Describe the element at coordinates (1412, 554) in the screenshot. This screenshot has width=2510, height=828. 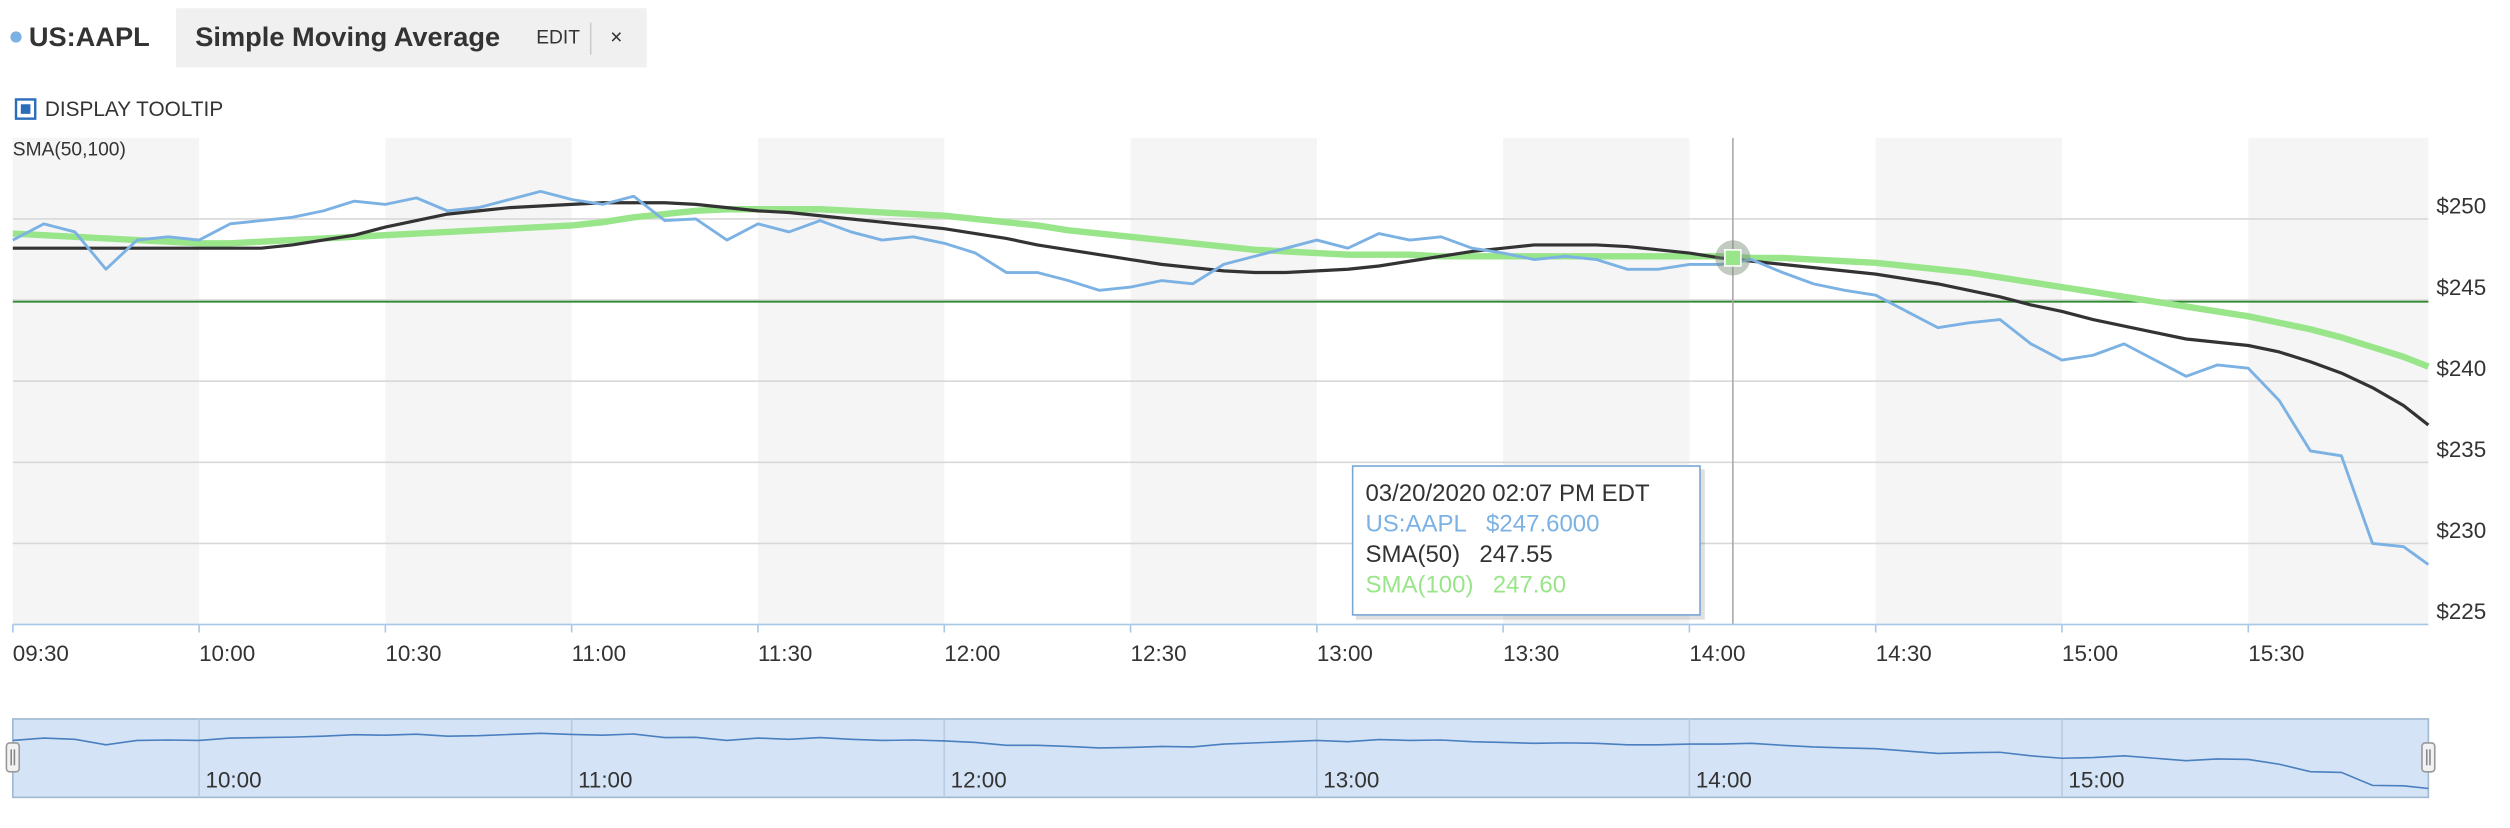
I see `tooltip-name: SMA(50)` at that location.